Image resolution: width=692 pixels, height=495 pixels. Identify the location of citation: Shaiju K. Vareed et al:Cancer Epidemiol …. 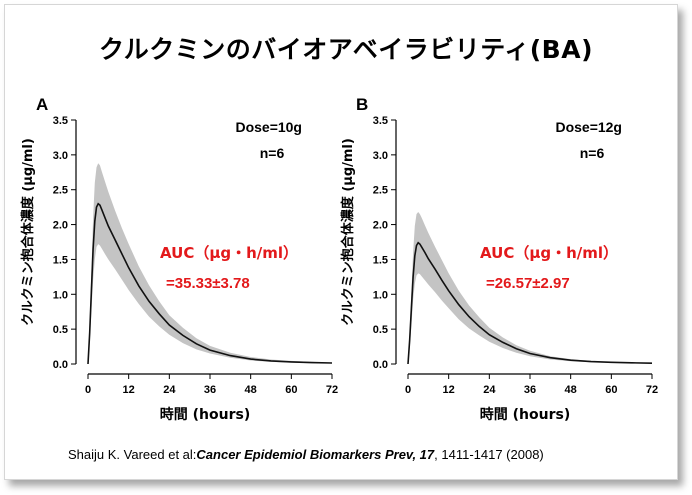
(306, 454).